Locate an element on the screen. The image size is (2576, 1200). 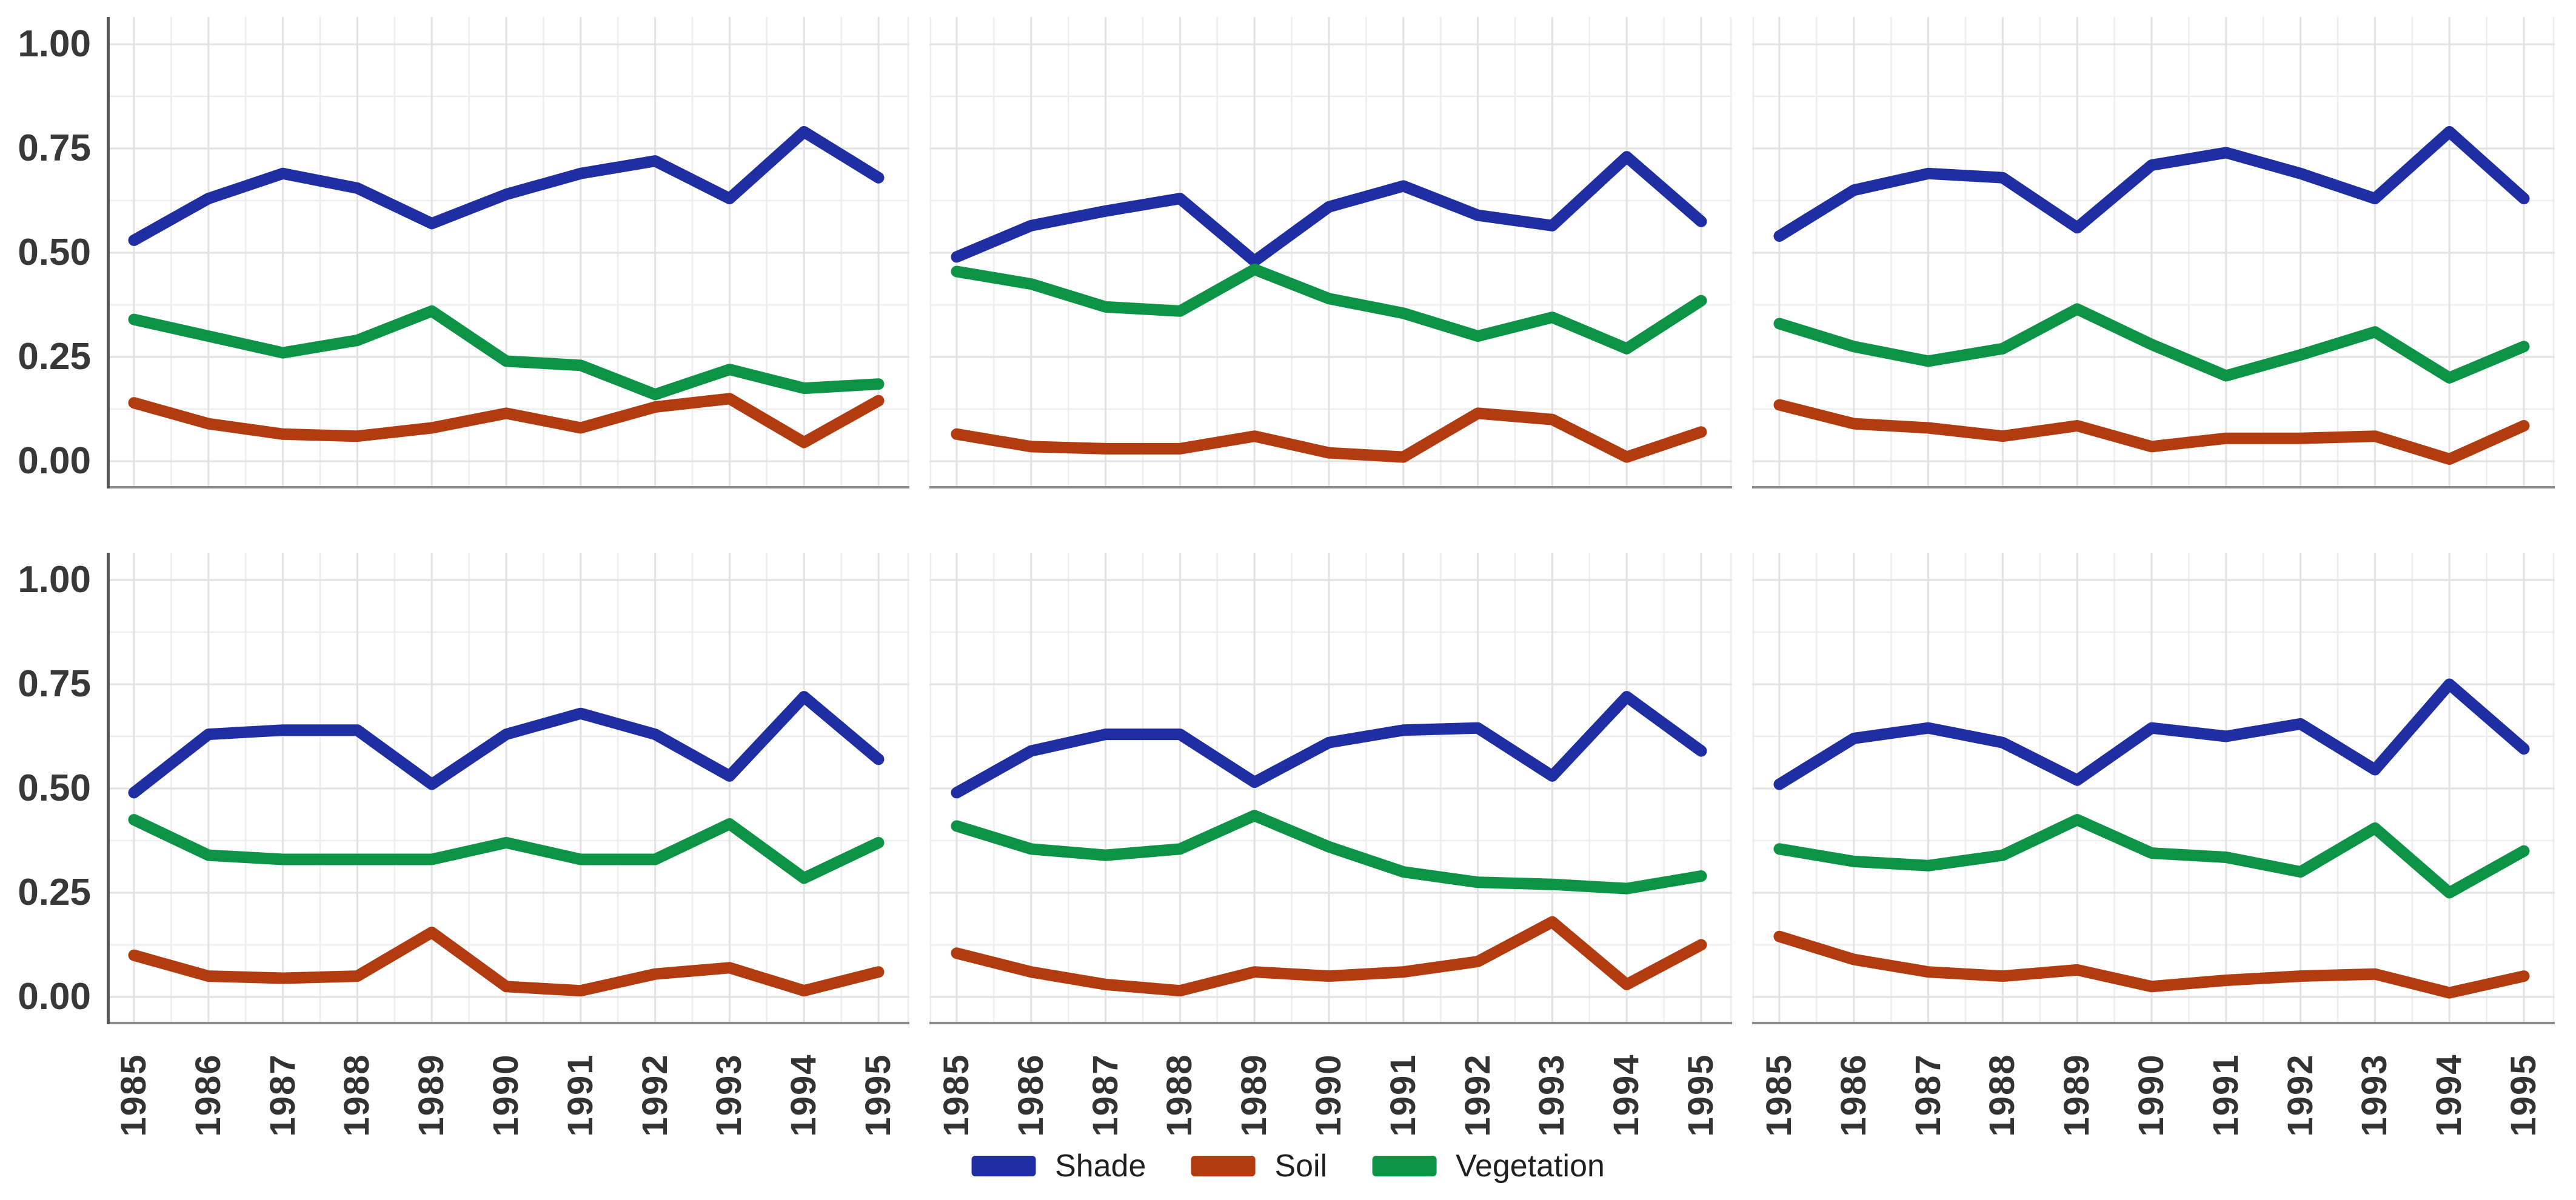
legend-swatch-shade-icon is located at coordinates (1003, 1166).